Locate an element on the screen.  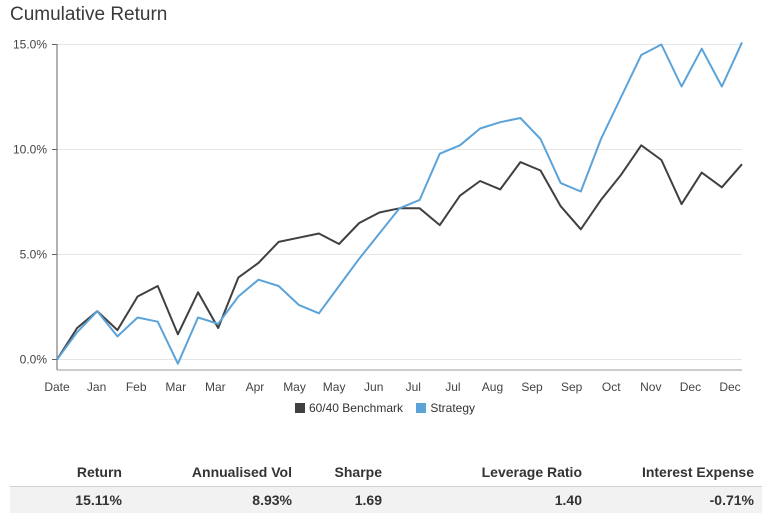
x-tick-label: Date is located at coordinates (57, 387).